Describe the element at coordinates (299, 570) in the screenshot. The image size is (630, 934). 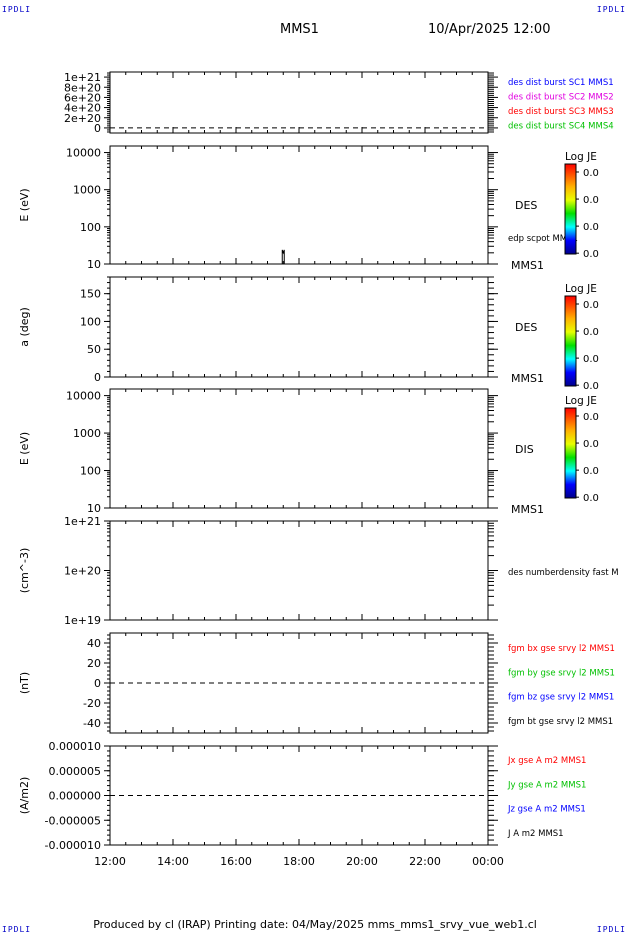
I see `plot-frame-panel5` at that location.